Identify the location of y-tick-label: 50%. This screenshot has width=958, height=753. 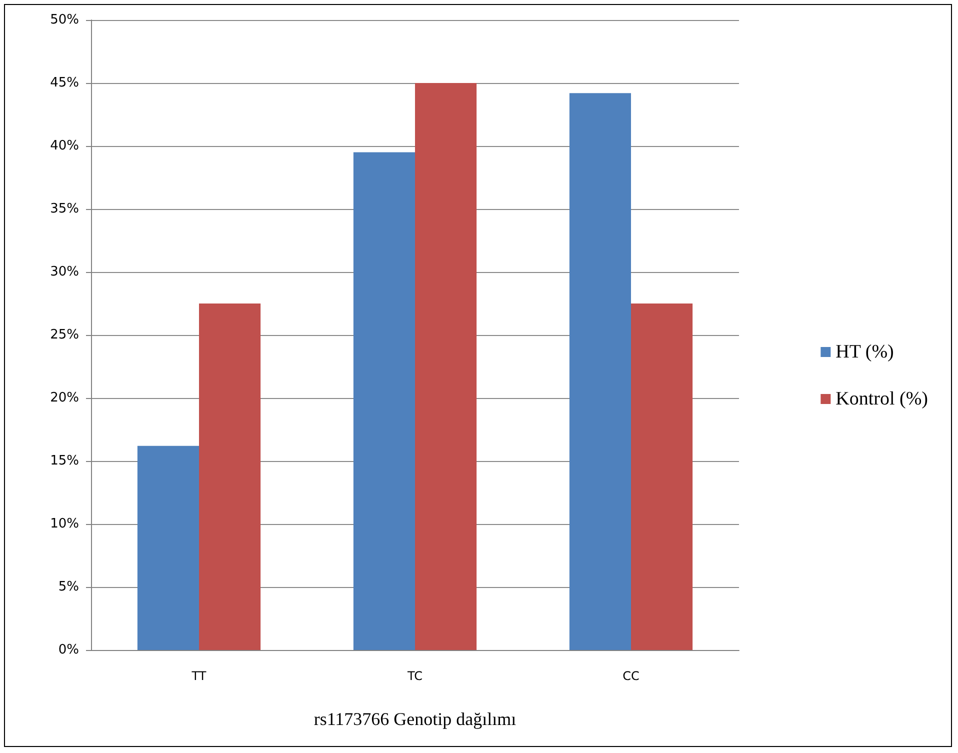
(64, 20).